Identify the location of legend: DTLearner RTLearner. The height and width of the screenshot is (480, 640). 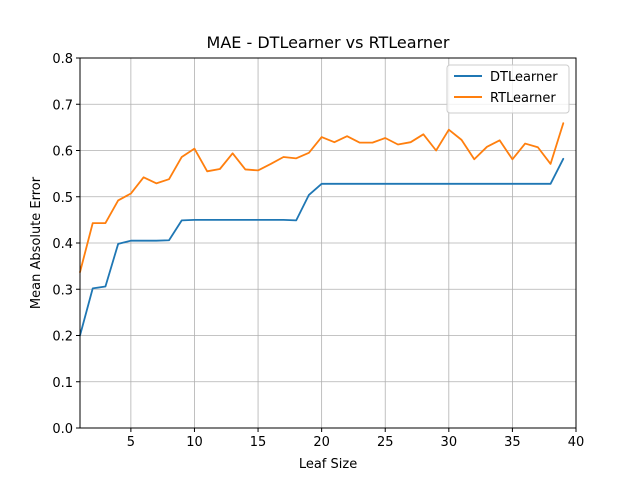
(508, 89).